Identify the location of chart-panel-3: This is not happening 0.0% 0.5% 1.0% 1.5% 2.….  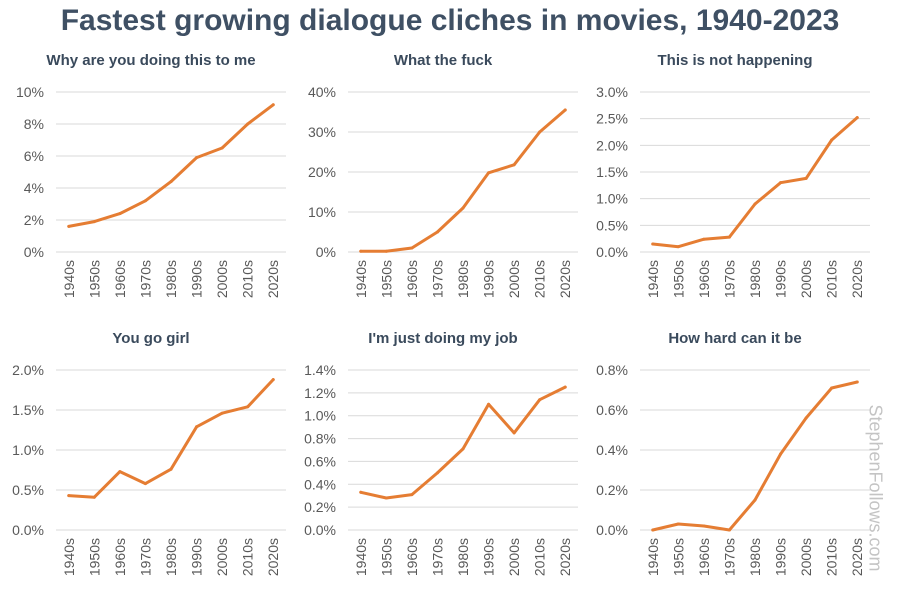
(735, 187).